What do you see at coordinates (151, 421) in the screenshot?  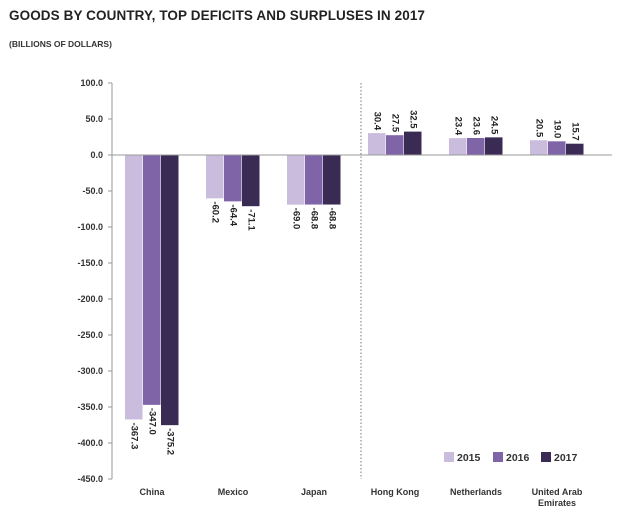 I see `data-label: -347.0` at bounding box center [151, 421].